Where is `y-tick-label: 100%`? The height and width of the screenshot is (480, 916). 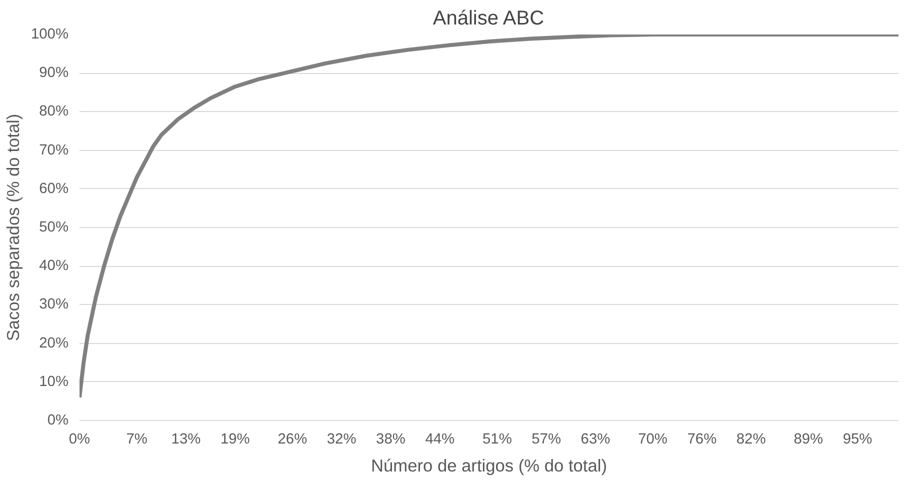 y-tick-label: 100% is located at coordinates (50, 34).